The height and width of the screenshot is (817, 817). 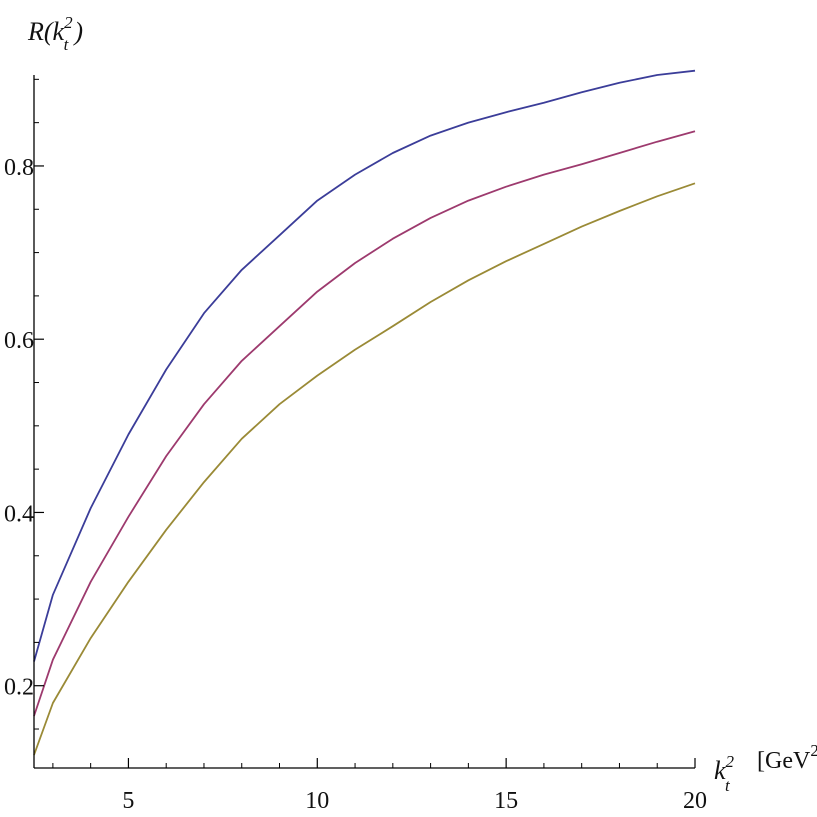 I want to click on x-axis-label-sub: t, so click(x=728, y=785).